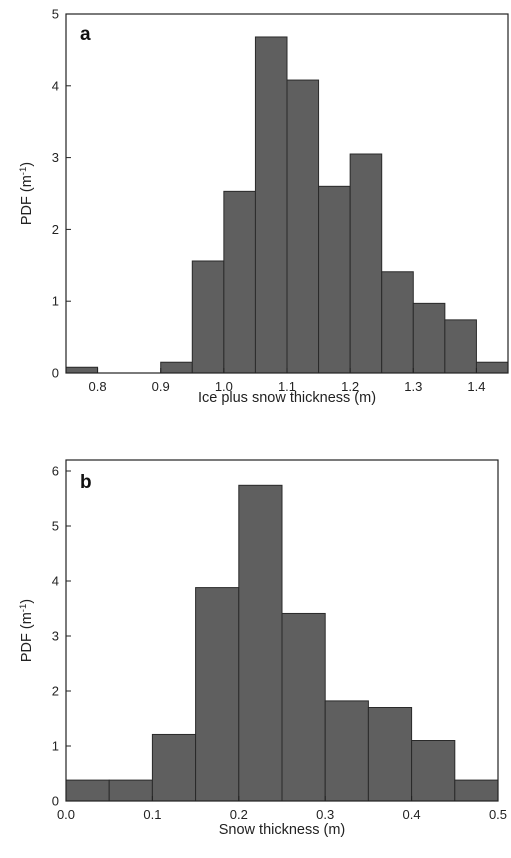 The image size is (511, 858). What do you see at coordinates (498, 814) in the screenshot?
I see `x-tick-label: 0.5` at bounding box center [498, 814].